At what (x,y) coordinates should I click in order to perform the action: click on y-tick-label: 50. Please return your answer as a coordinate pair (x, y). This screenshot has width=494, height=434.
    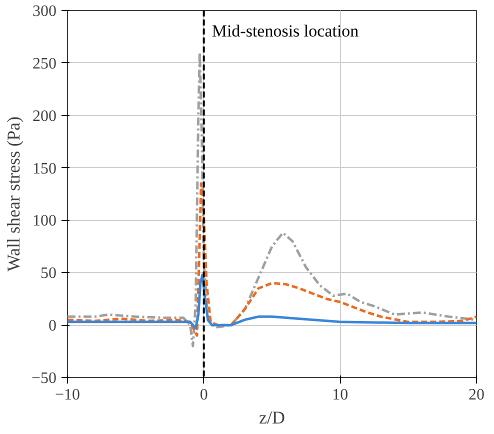
    Looking at the image, I should click on (48, 273).